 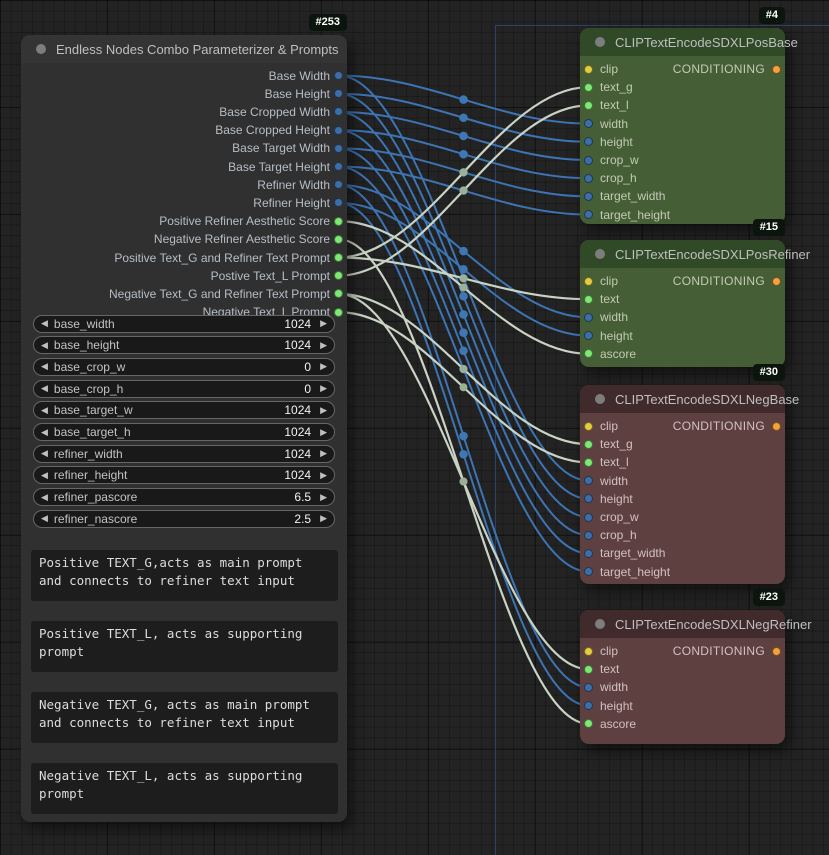 What do you see at coordinates (308, 366) in the screenshot?
I see `widget-value: 0` at bounding box center [308, 366].